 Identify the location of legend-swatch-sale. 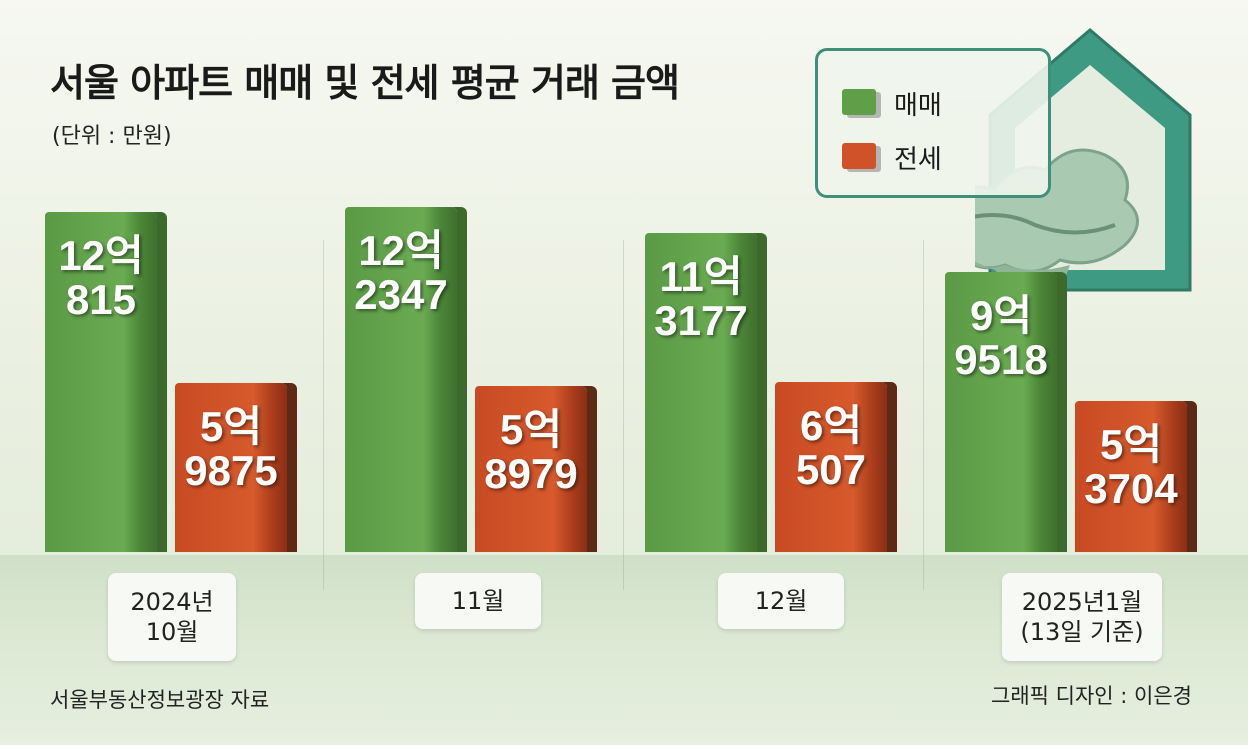
(859, 102).